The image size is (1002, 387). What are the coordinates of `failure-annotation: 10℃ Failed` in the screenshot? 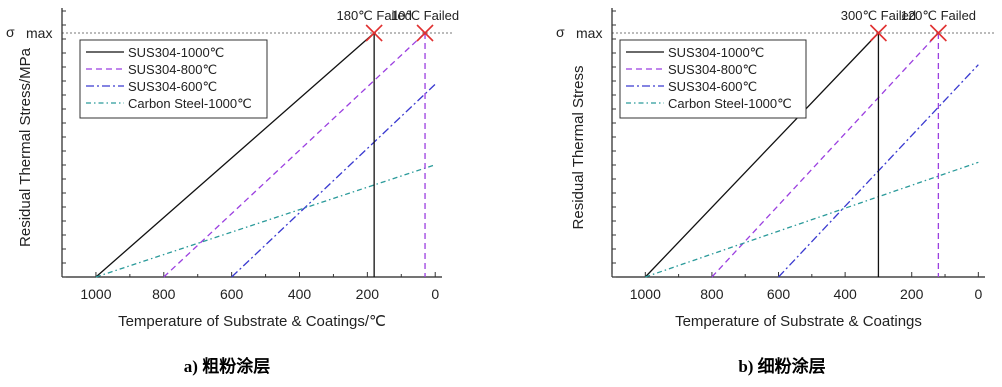 It's located at (425, 15).